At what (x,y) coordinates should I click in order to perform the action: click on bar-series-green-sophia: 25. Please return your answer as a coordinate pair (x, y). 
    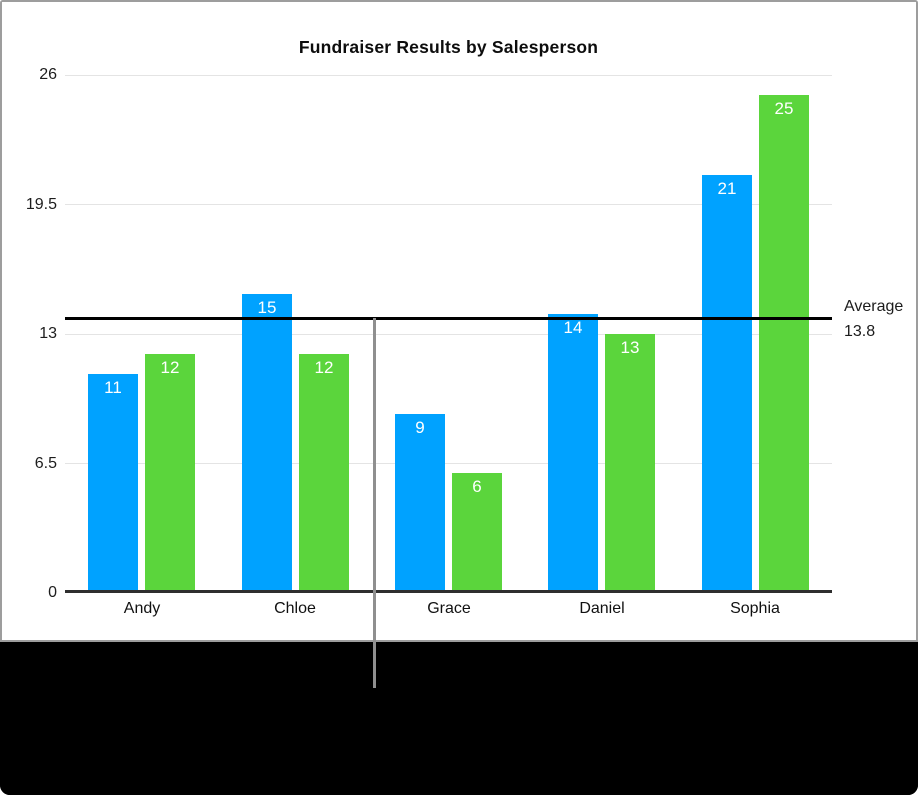
    Looking at the image, I should click on (784, 344).